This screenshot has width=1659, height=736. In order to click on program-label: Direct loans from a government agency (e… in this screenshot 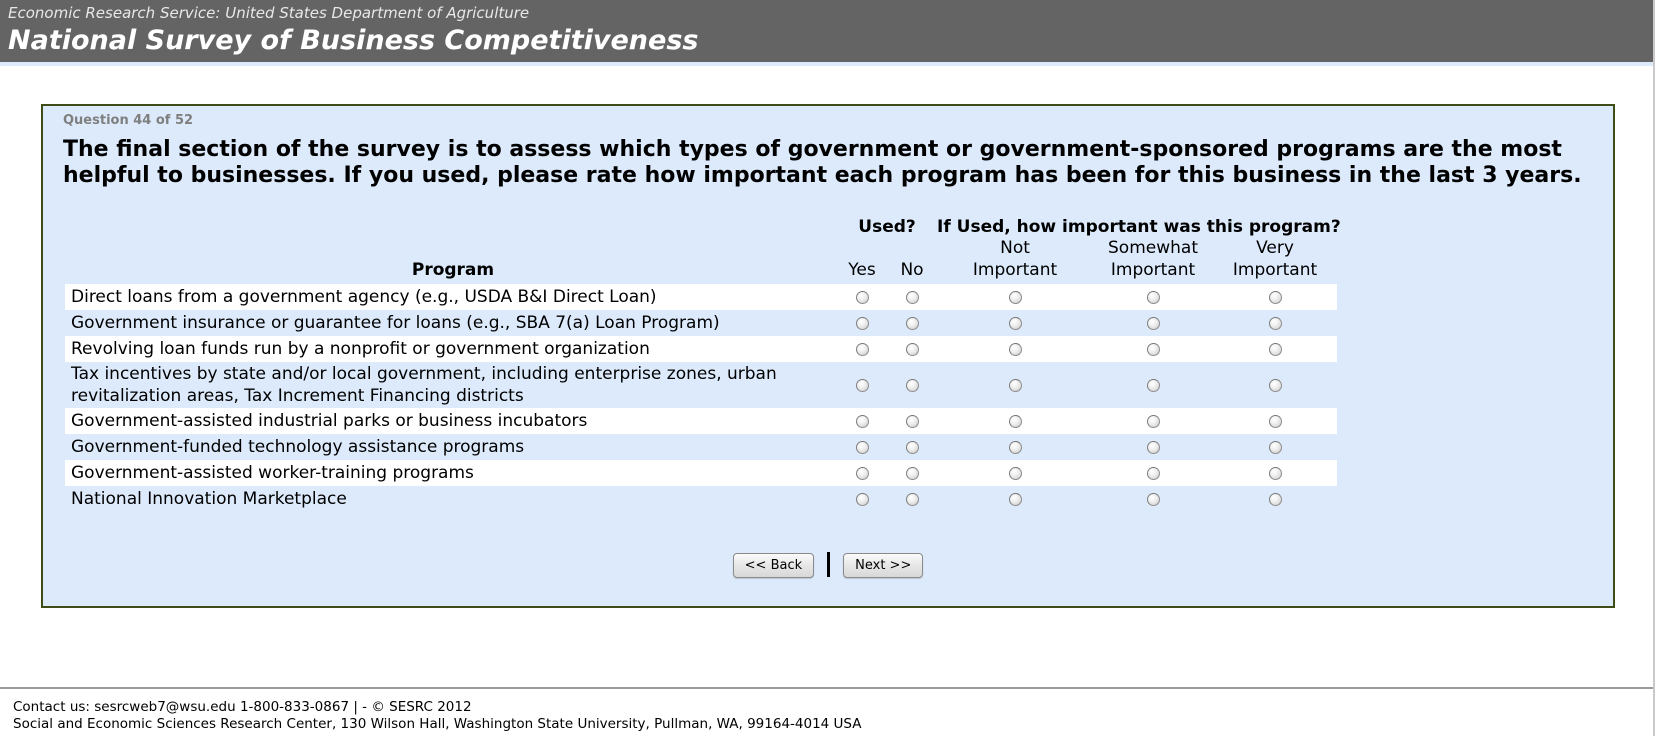, I will do `click(364, 297)`.